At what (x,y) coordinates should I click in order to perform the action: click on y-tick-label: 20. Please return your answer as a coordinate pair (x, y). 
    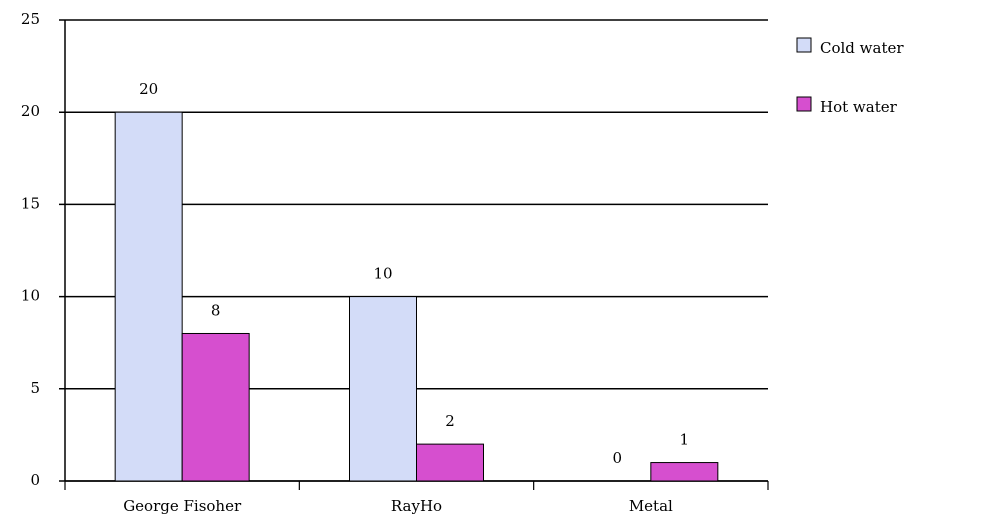
    Looking at the image, I should click on (30, 111).